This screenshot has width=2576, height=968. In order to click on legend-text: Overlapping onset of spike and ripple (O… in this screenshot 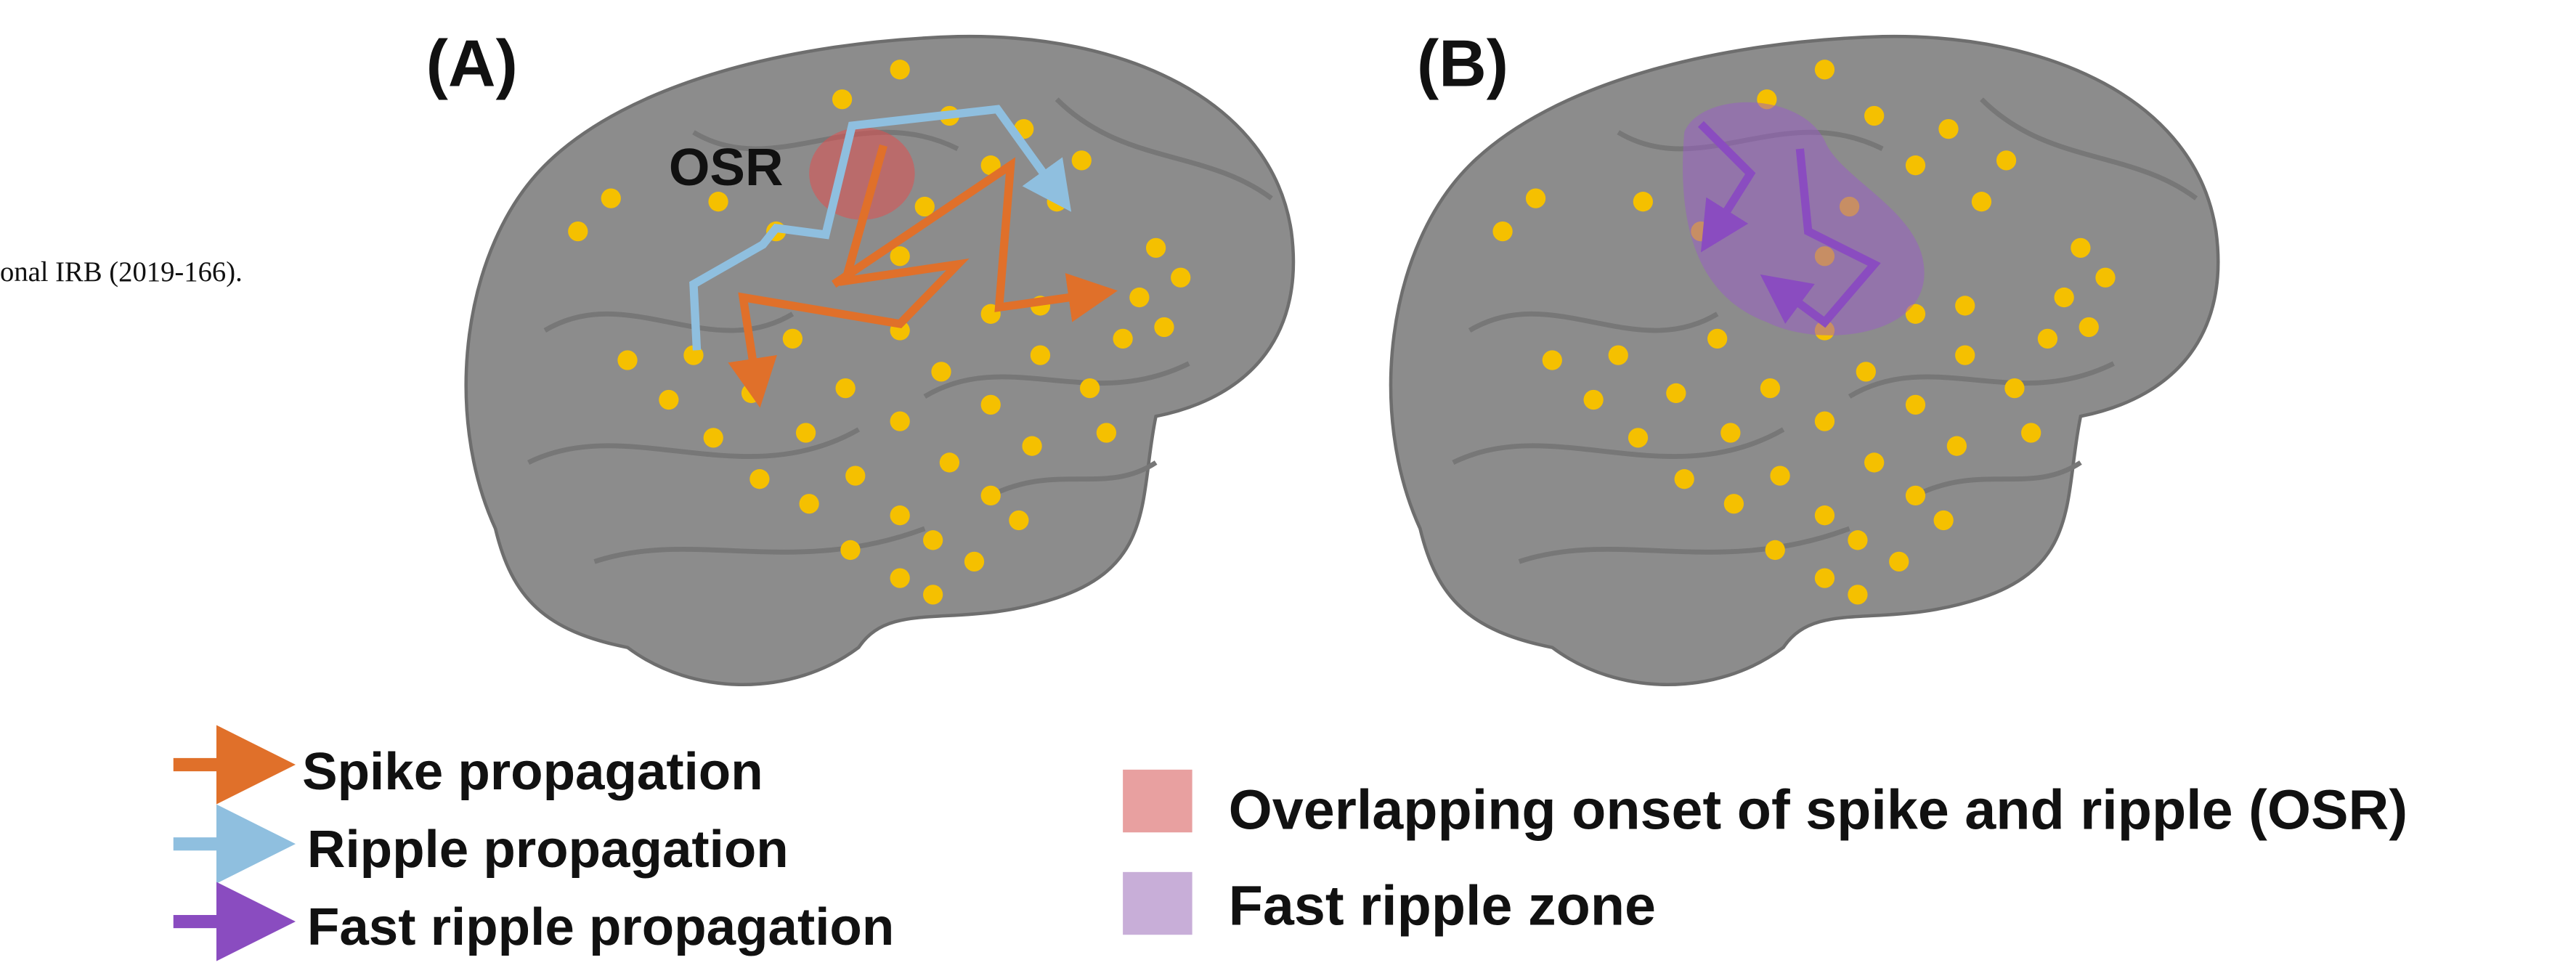, I will do `click(1819, 810)`.